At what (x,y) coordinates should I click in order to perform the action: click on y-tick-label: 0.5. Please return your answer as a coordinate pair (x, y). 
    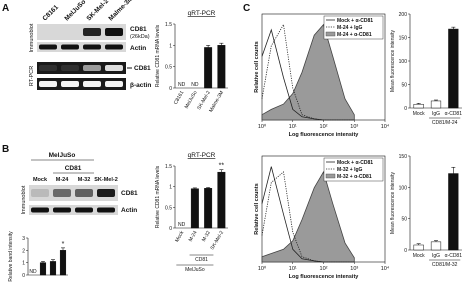
    Looking at the image, I should click on (168, 208).